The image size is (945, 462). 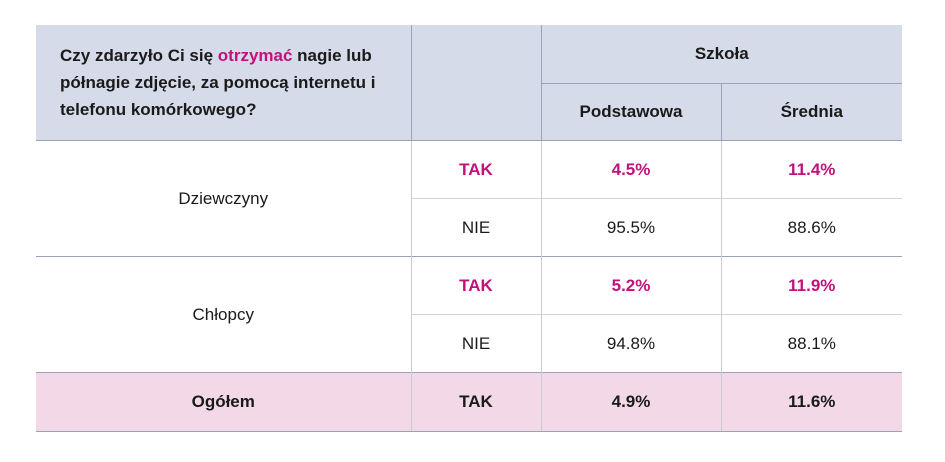 I want to click on total-answer-label: TAK, so click(x=475, y=402).